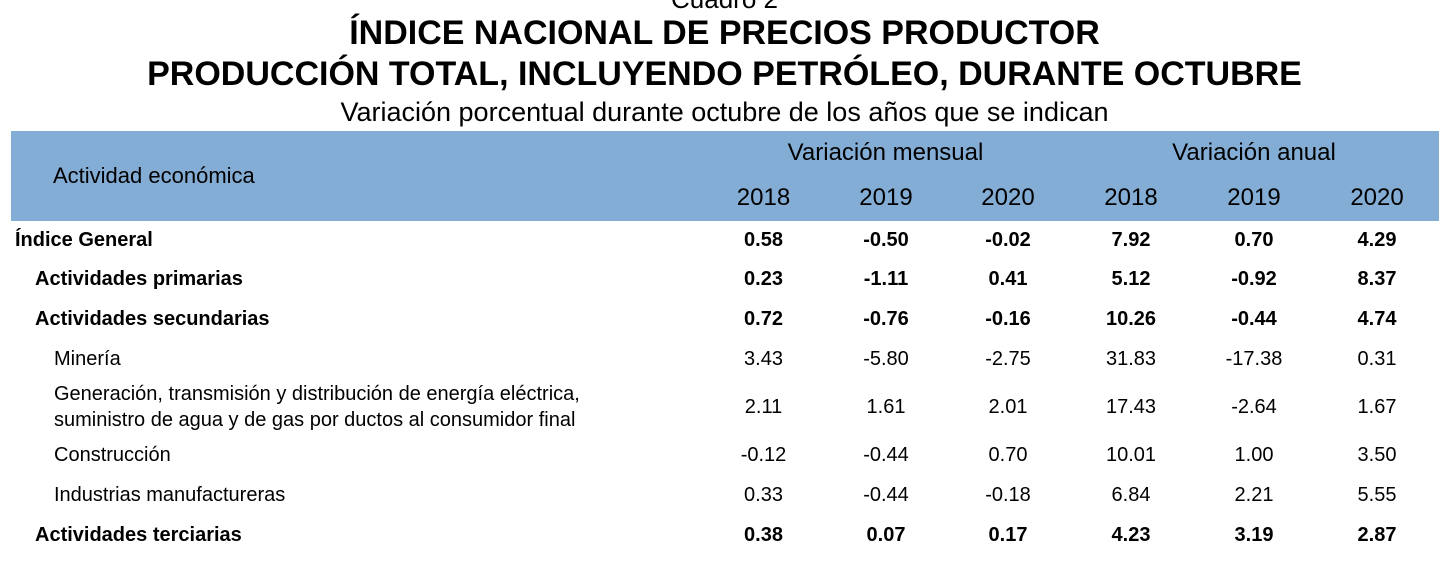  What do you see at coordinates (1131, 358) in the screenshot?
I see `value-cell: 31.83` at bounding box center [1131, 358].